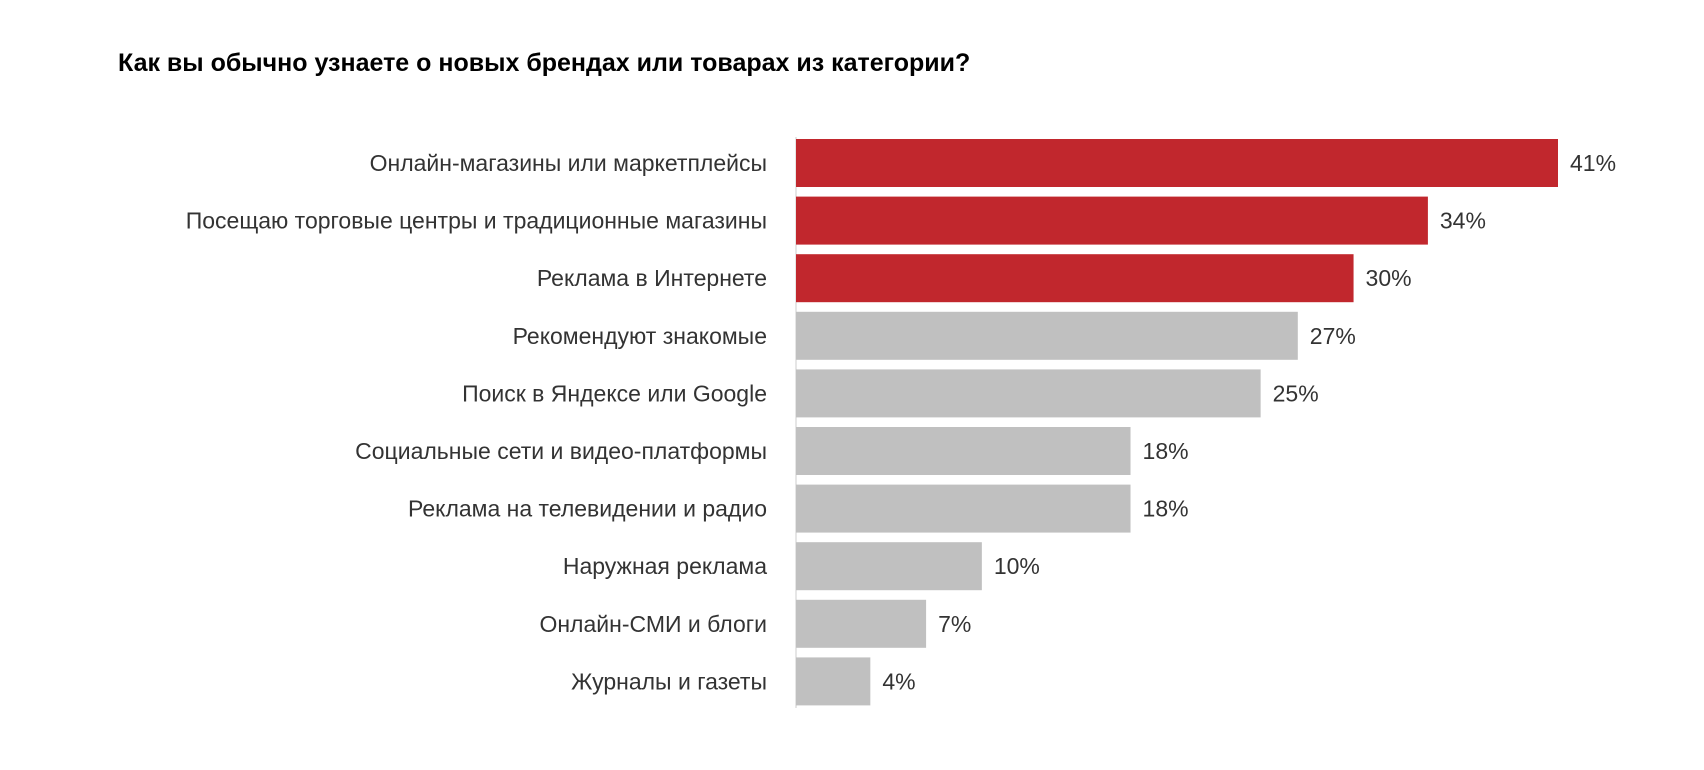 The width and height of the screenshot is (1704, 770). Describe the element at coordinates (669, 681) in the screenshot. I see `category-label: Журналы и газеты` at that location.